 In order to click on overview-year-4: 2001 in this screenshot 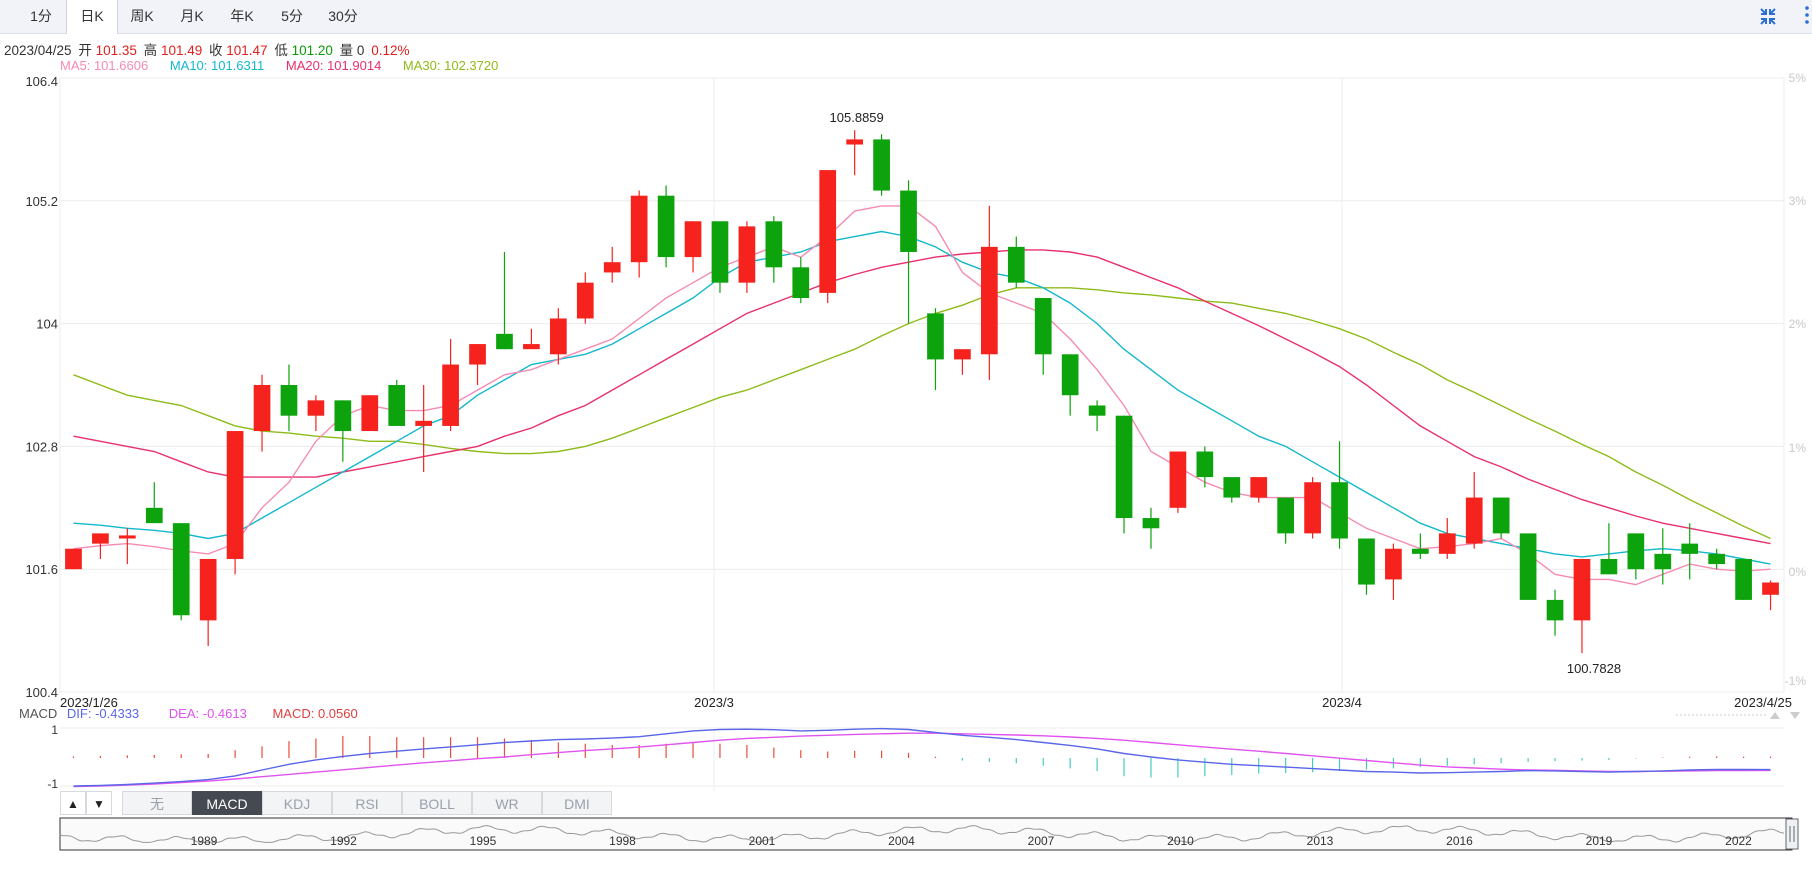, I will do `click(762, 841)`.